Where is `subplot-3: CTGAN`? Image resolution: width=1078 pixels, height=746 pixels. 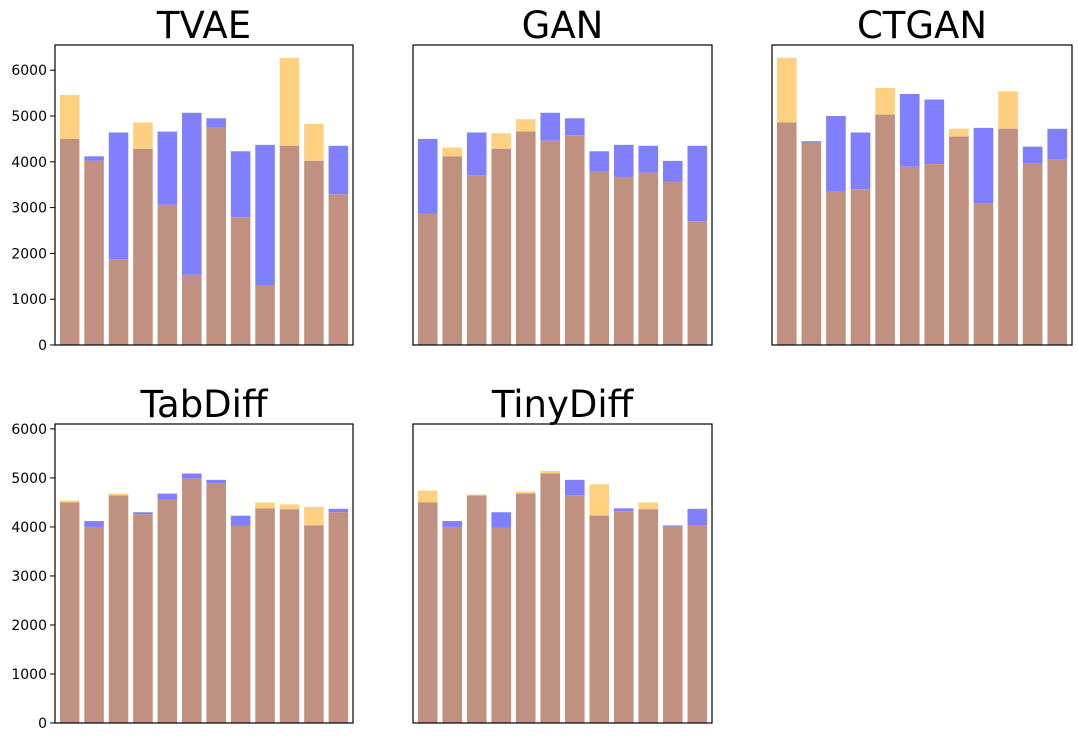 subplot-3: CTGAN is located at coordinates (922, 175).